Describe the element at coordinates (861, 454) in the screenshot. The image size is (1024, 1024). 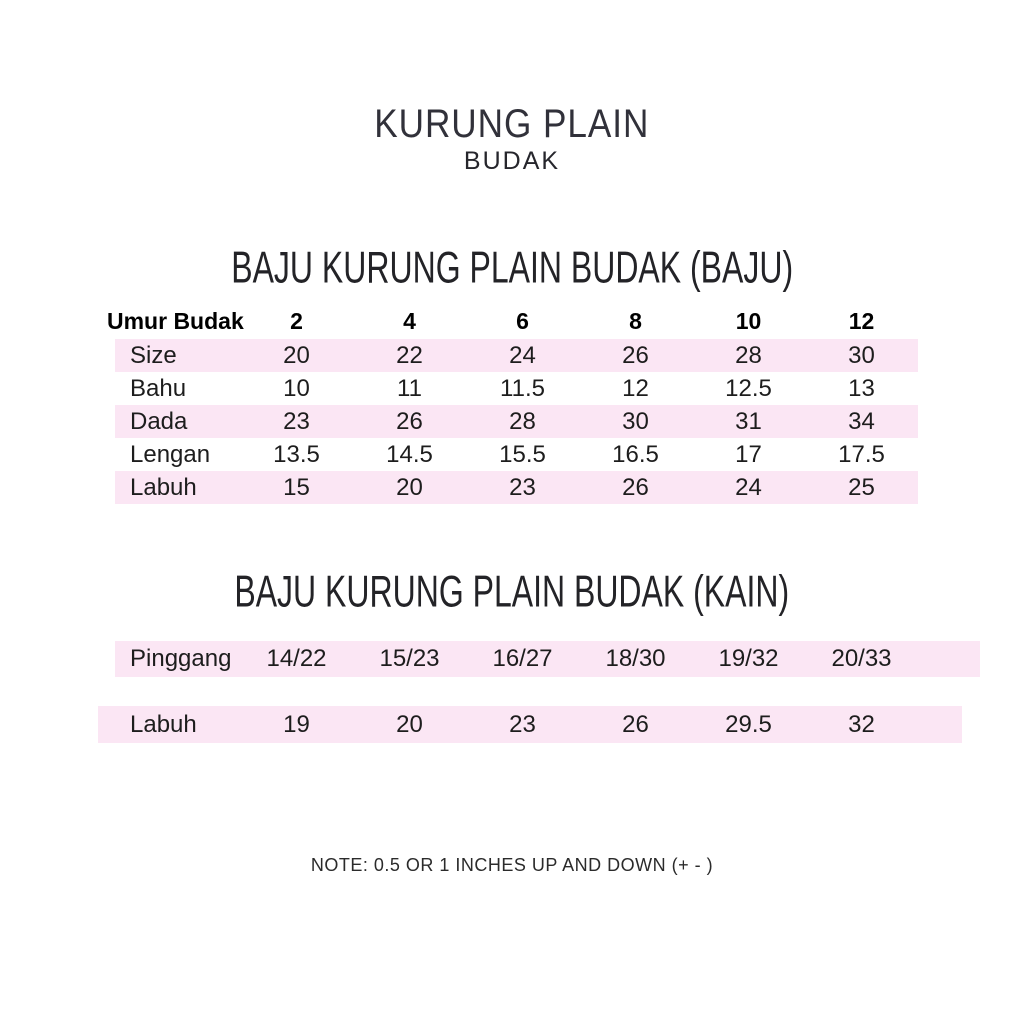
I see `table-cell: 17.5` at that location.